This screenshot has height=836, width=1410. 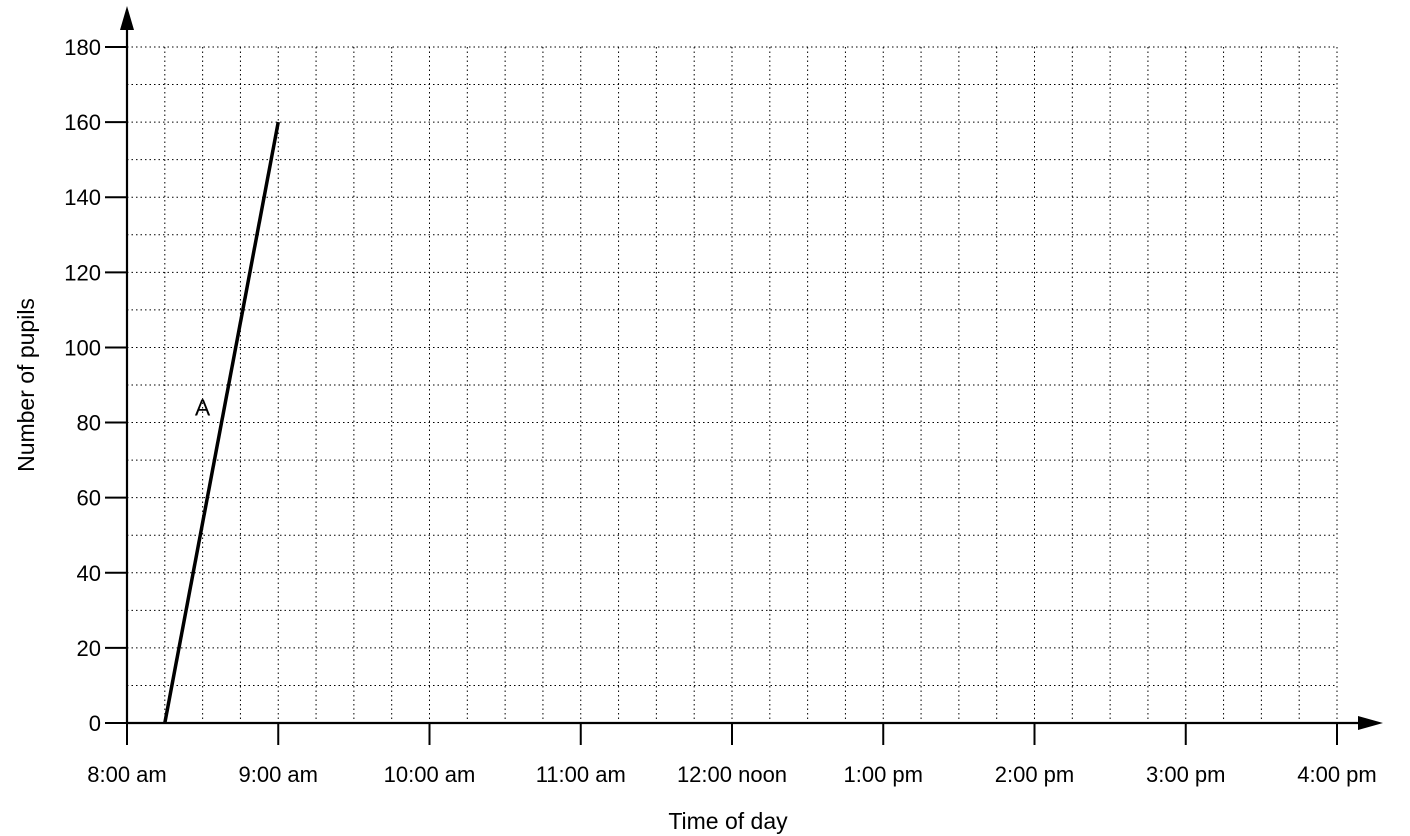 I want to click on y-axis-title: Number of pupils, so click(x=26, y=385).